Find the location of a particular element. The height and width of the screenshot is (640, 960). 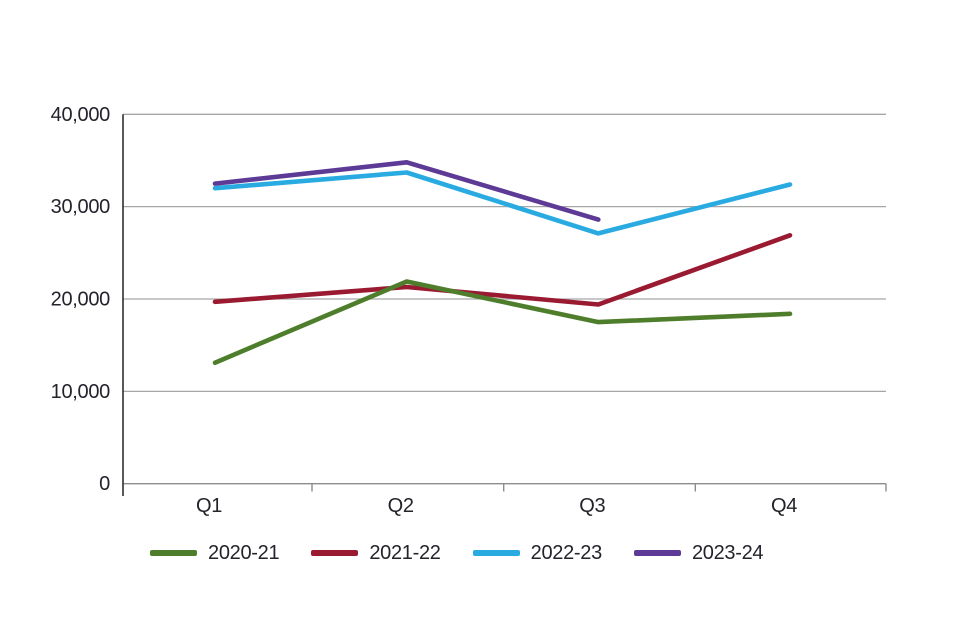

legend-item-2020-21: 2020-21 is located at coordinates (215, 553).